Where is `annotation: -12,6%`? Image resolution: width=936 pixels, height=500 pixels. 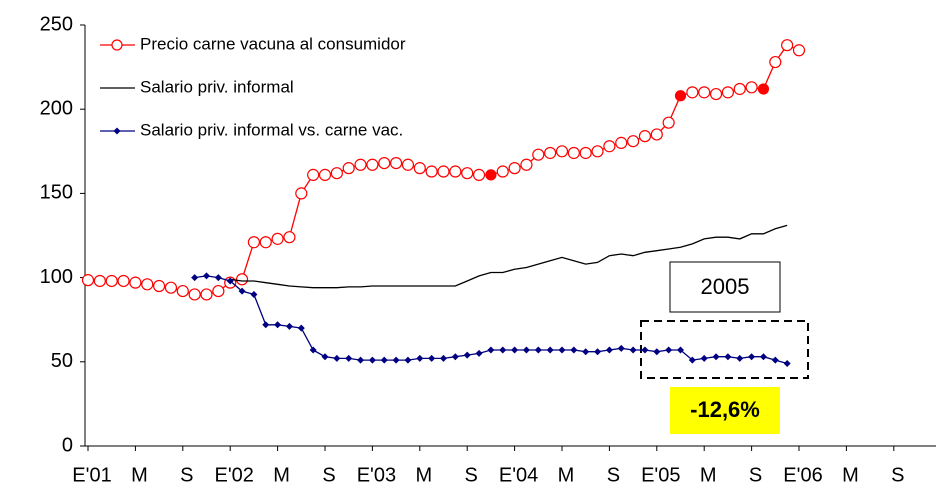
annotation: -12,6% is located at coordinates (725, 409).